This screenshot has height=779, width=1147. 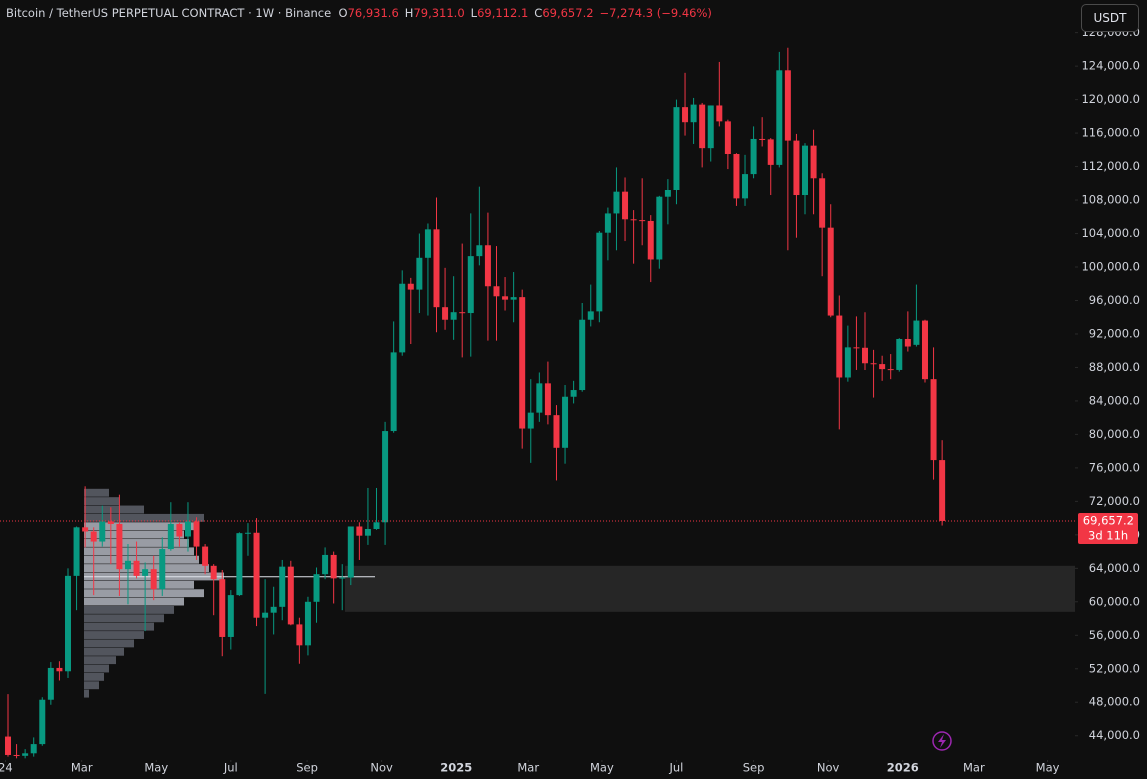 I want to click on y-tick-label: 124,000.0, so click(x=1110, y=66).